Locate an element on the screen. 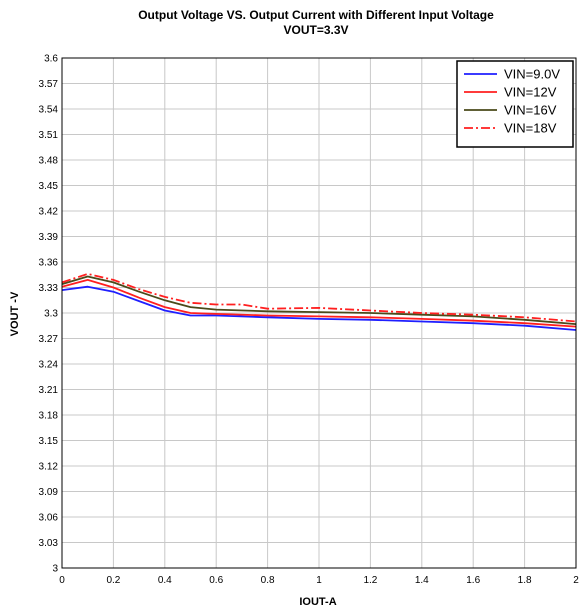 This screenshot has width=582, height=609. legend-box is located at coordinates (515, 104).